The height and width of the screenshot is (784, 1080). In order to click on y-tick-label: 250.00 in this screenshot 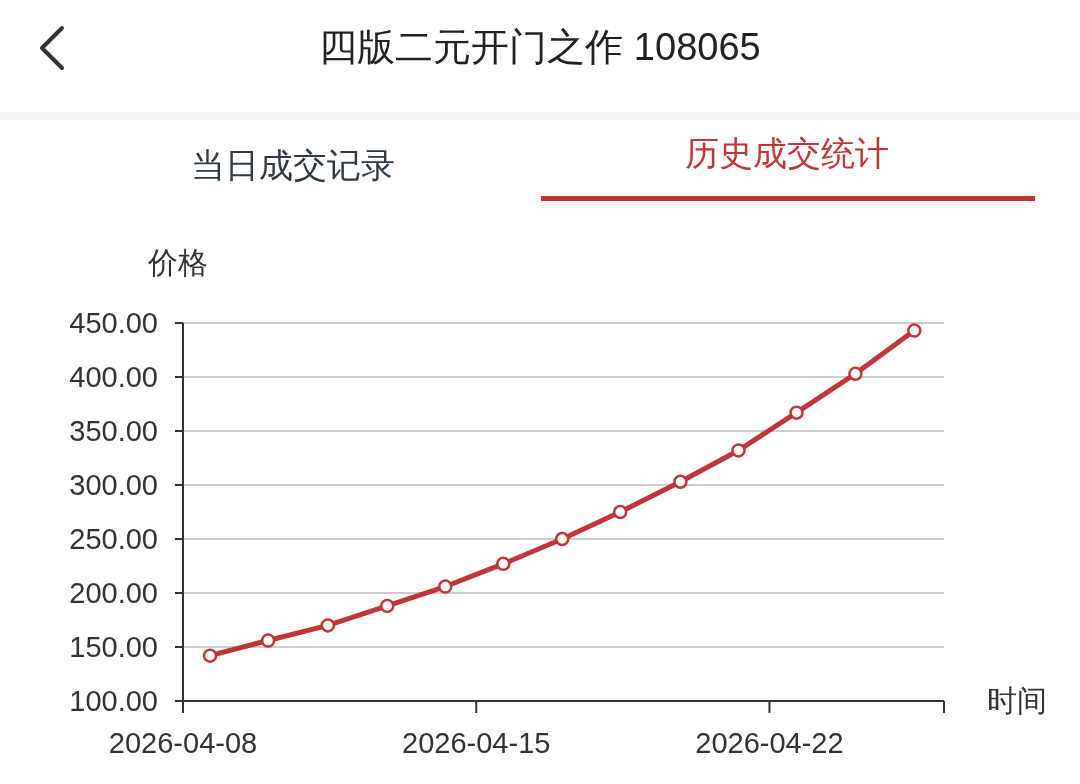, I will do `click(113, 539)`.